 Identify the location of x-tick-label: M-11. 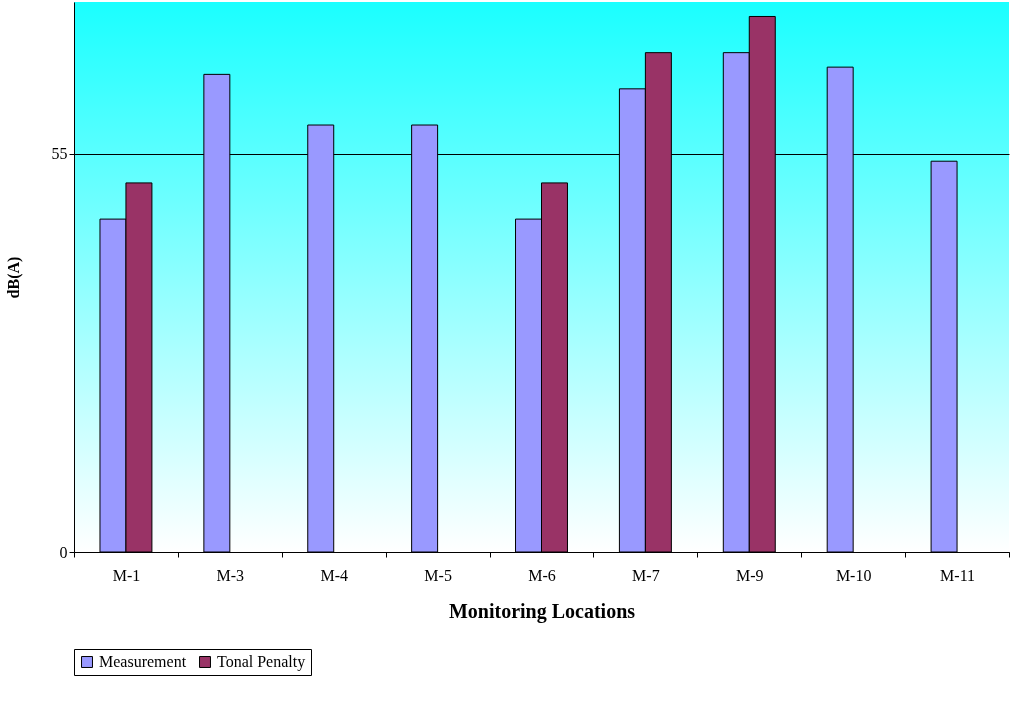
(958, 575).